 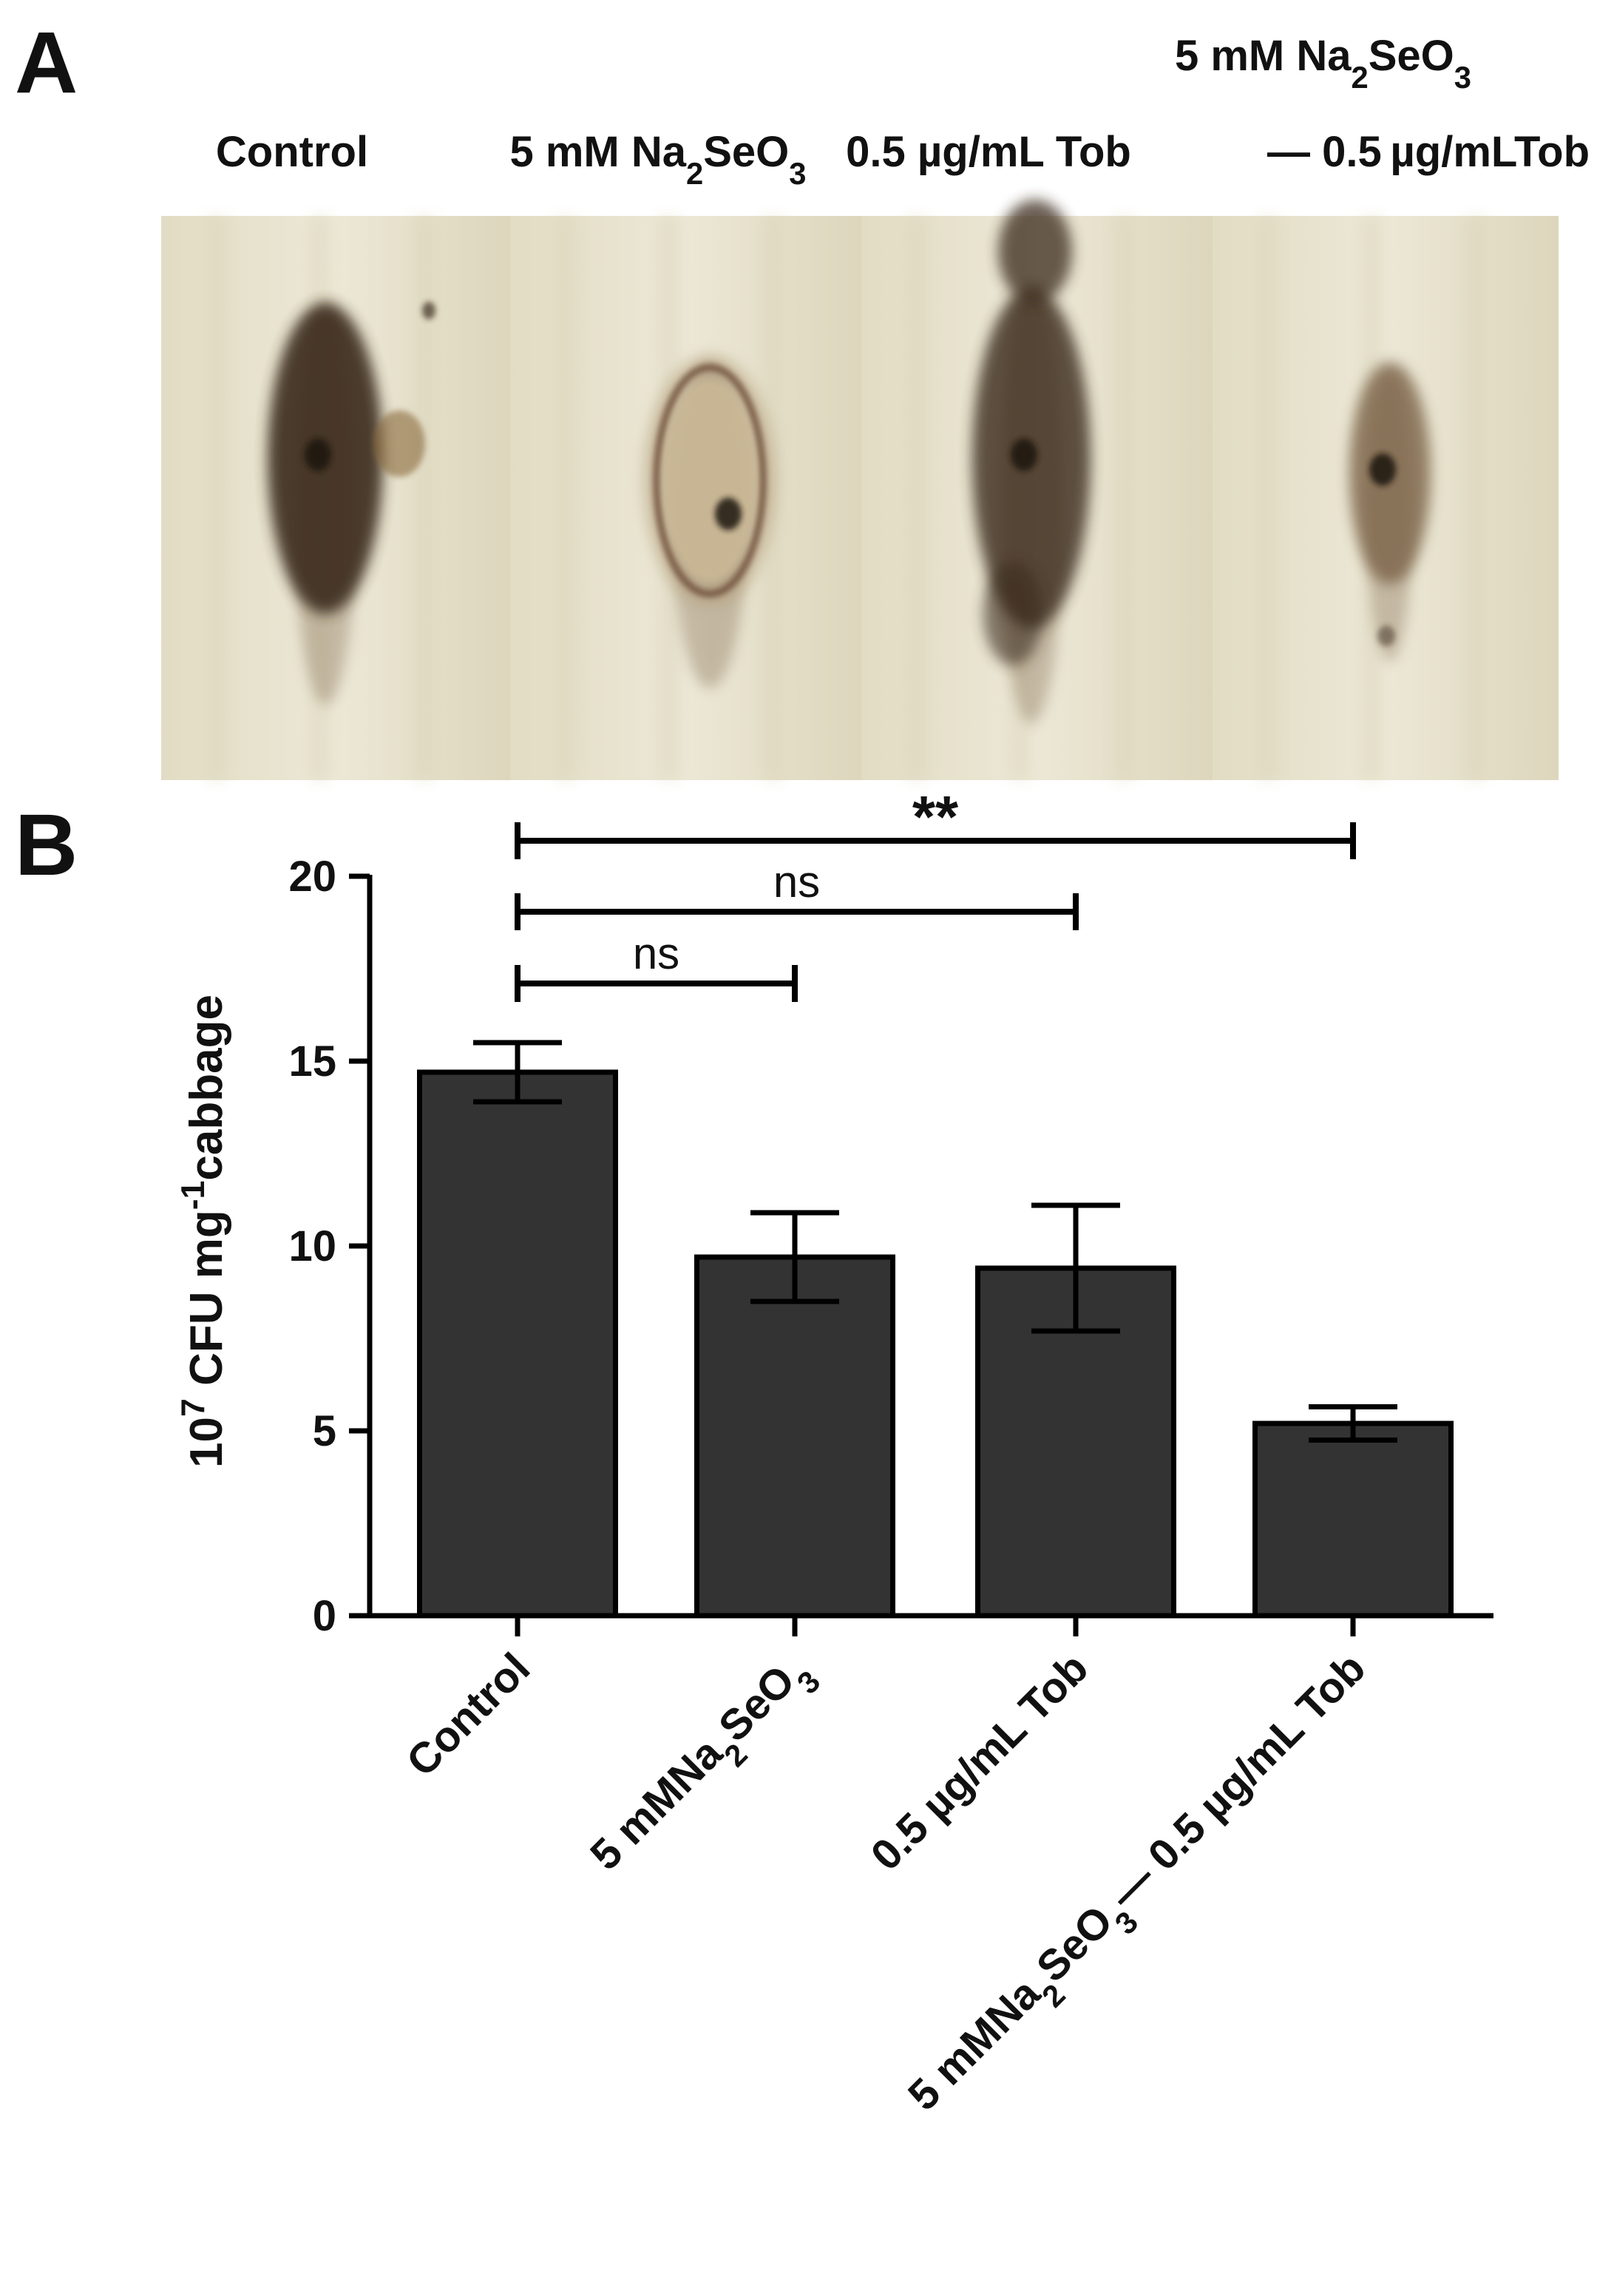 What do you see at coordinates (1142, 1887) in the screenshot?
I see `x-tick-label-4: 5 mMNa2SeO3— 0.5 µg/mL Tob` at bounding box center [1142, 1887].